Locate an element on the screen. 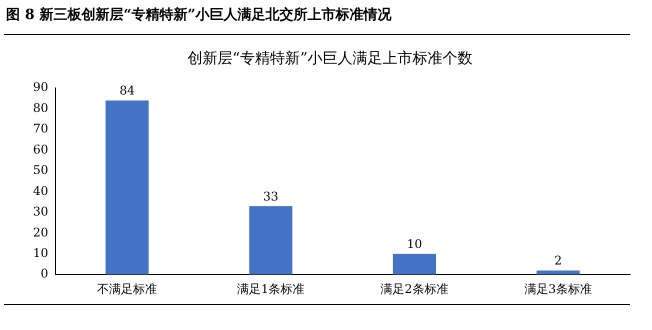 Image resolution: width=652 pixels, height=330 pixels. data-label: 84 is located at coordinates (127, 91).